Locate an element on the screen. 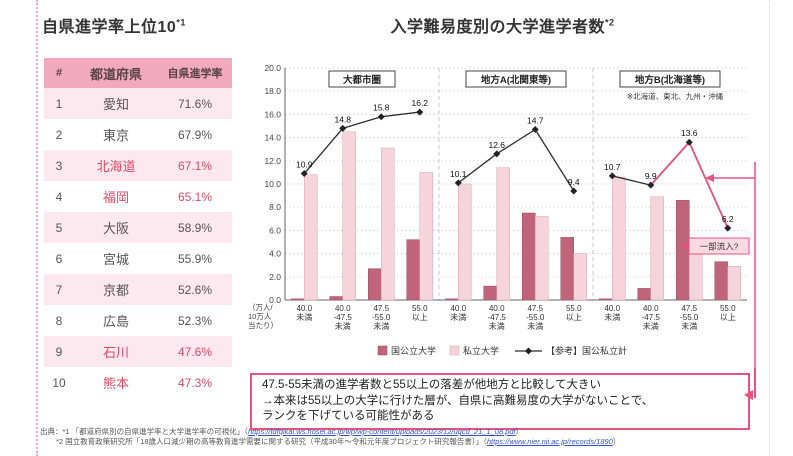 This screenshot has width=793, height=456. inflow-arrow-head-icon is located at coordinates (709, 178).